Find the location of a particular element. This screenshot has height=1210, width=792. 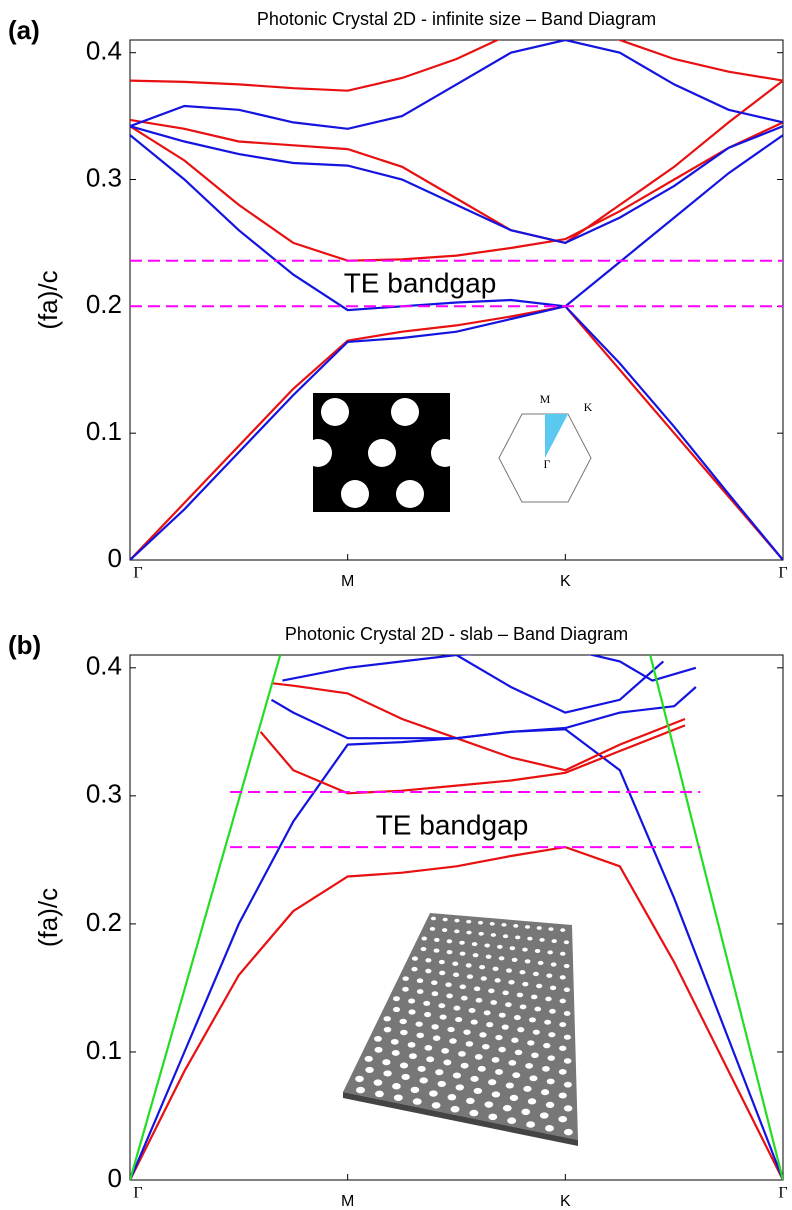

crystal-inset is located at coordinates (381, 452).